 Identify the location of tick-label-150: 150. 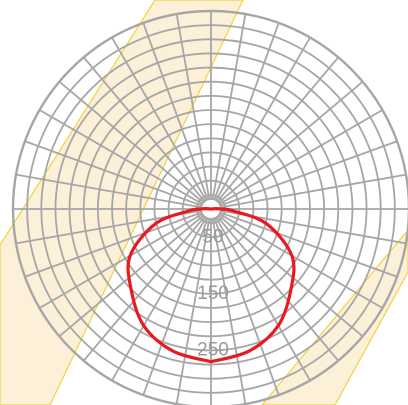
(213, 293).